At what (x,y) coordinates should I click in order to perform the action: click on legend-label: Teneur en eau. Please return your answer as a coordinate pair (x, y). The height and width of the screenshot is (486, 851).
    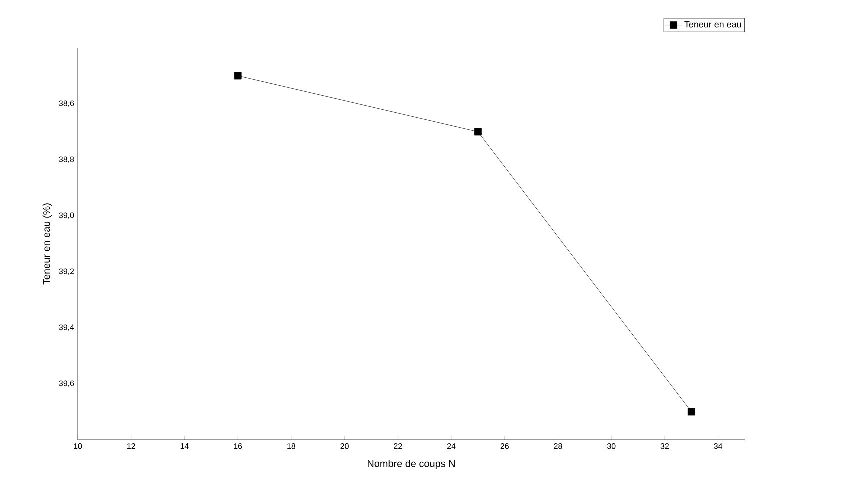
    Looking at the image, I should click on (713, 24).